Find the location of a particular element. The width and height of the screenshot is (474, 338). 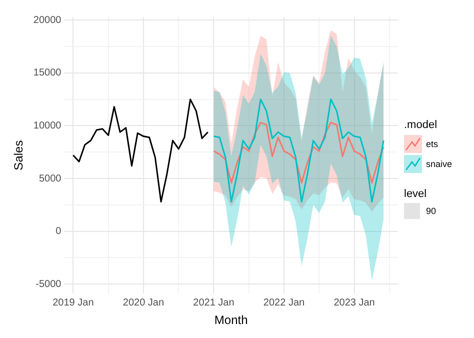

y-tick-label: 0 is located at coordinates (59, 232).